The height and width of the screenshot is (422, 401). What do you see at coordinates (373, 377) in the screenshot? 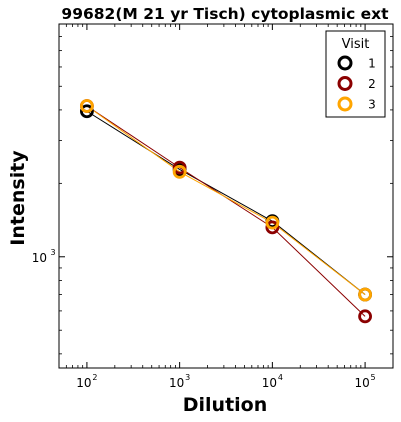
I see `x-tick-label-exponent: 5` at bounding box center [373, 377].